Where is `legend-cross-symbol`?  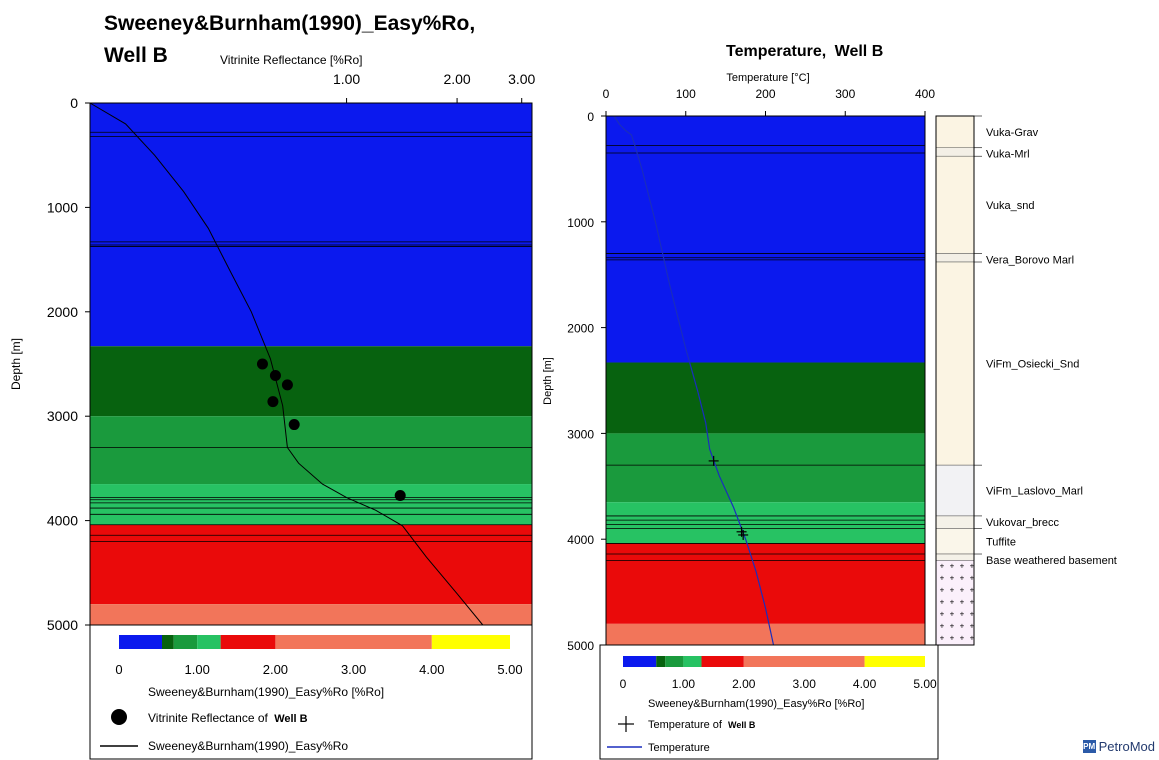
legend-cross-symbol is located at coordinates (626, 724).